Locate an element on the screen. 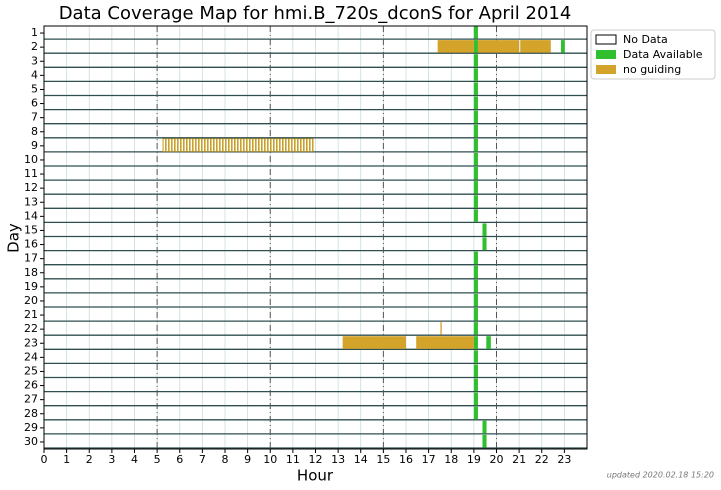 The width and height of the screenshot is (721, 490). y-tick-label: 6 is located at coordinates (34, 103).